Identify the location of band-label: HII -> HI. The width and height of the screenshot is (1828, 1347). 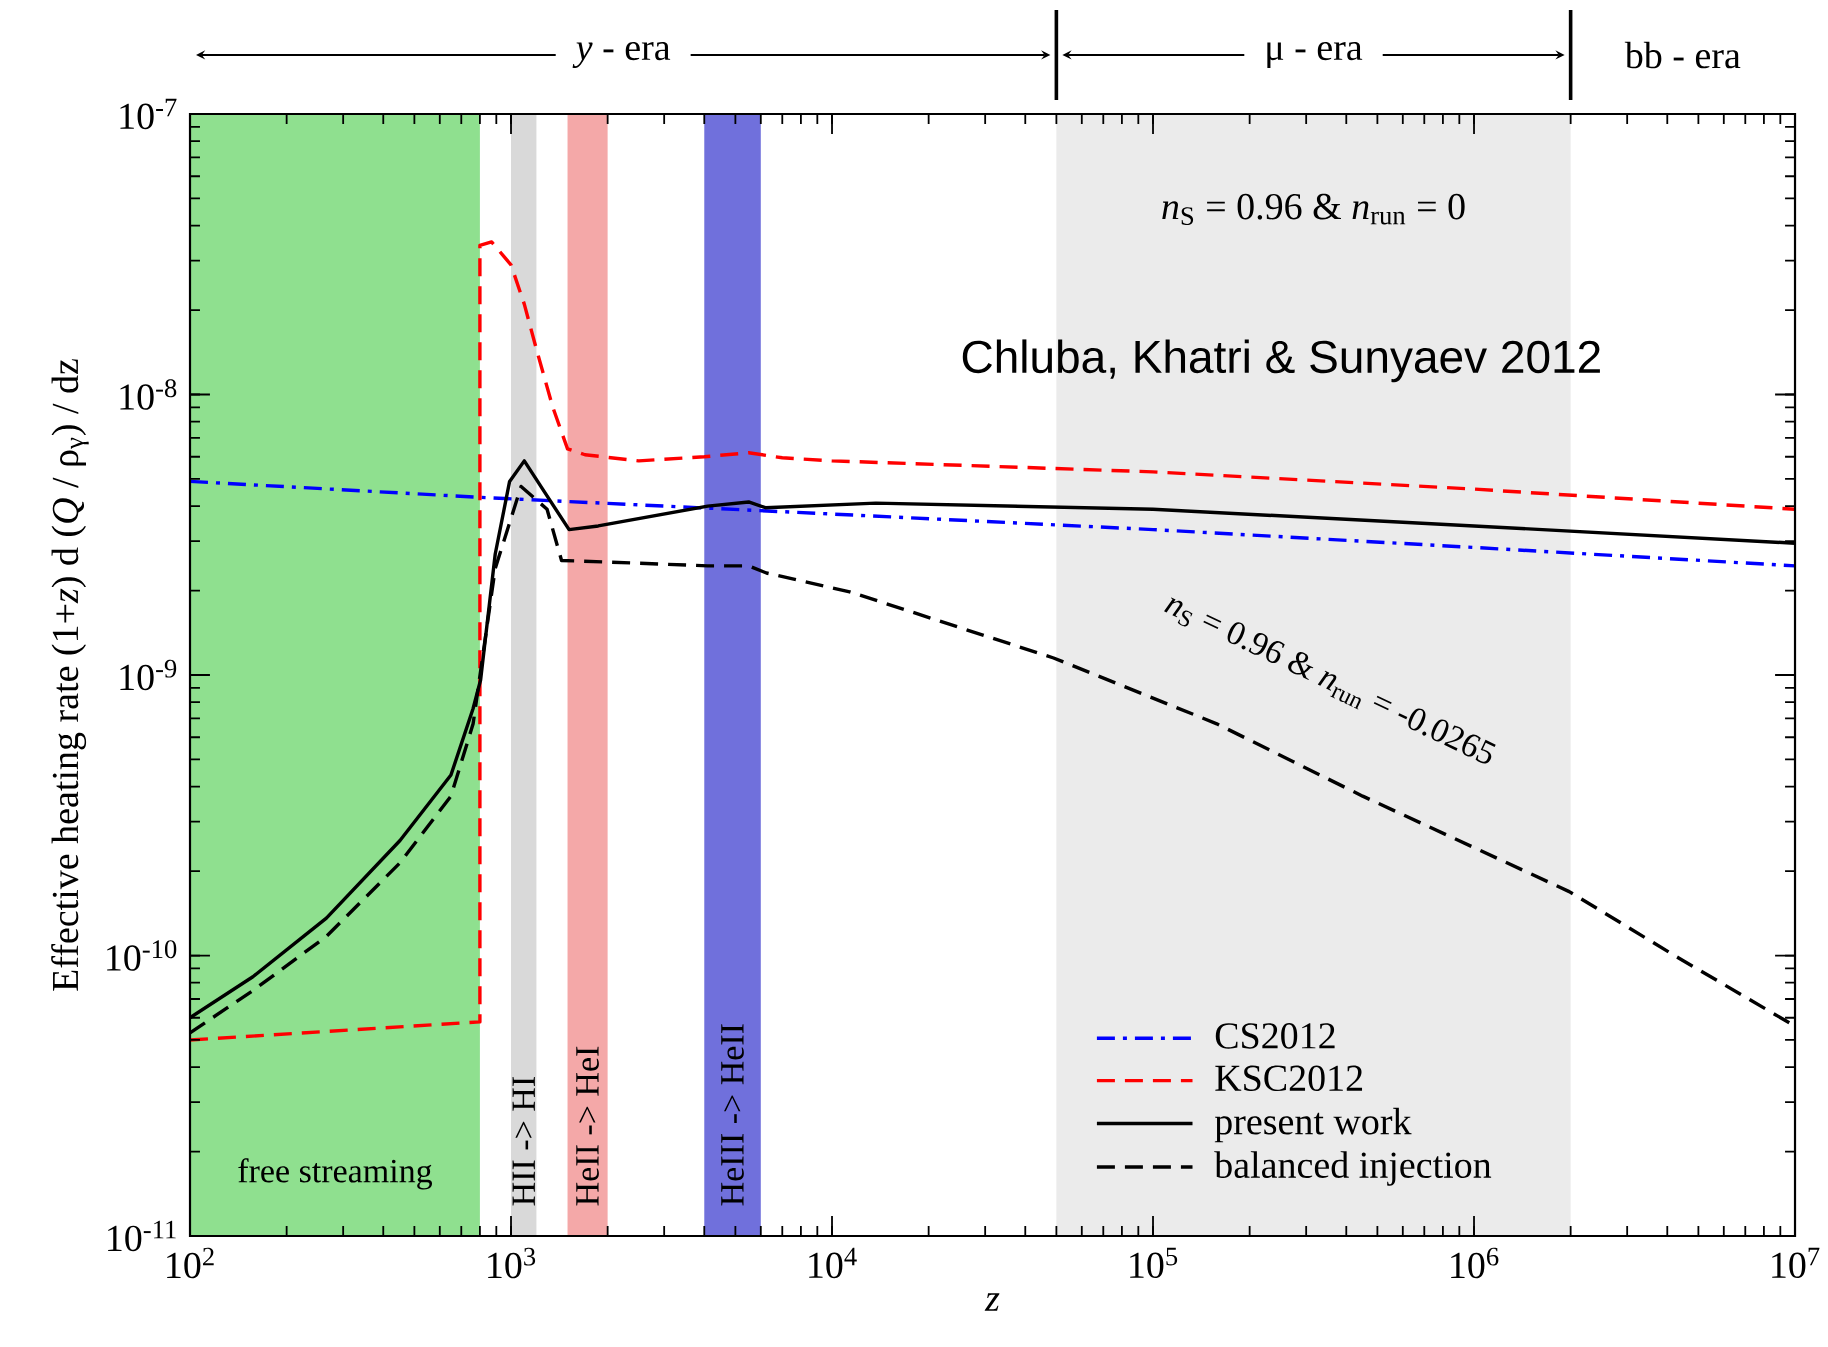
(523, 1141).